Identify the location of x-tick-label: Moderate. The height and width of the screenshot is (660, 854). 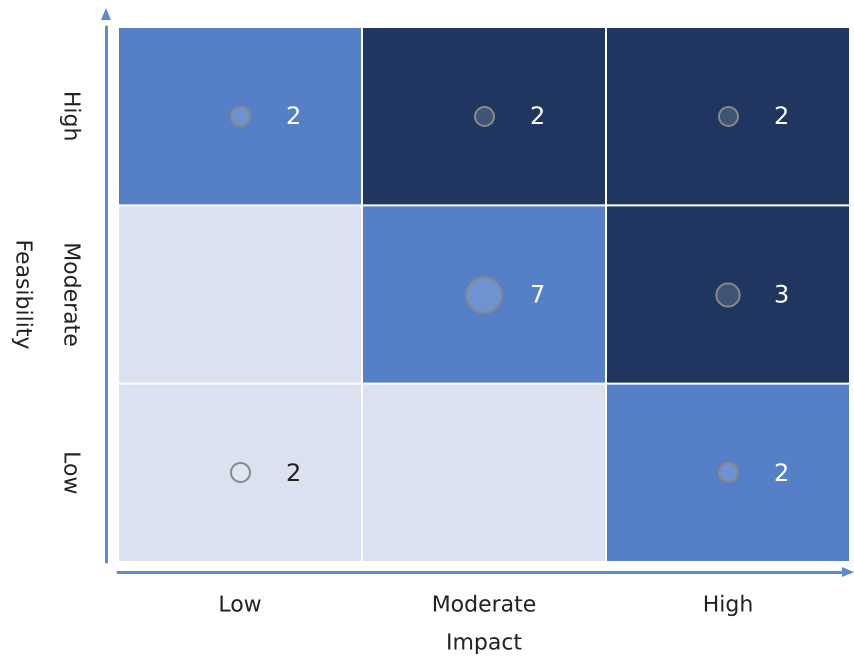
(484, 605).